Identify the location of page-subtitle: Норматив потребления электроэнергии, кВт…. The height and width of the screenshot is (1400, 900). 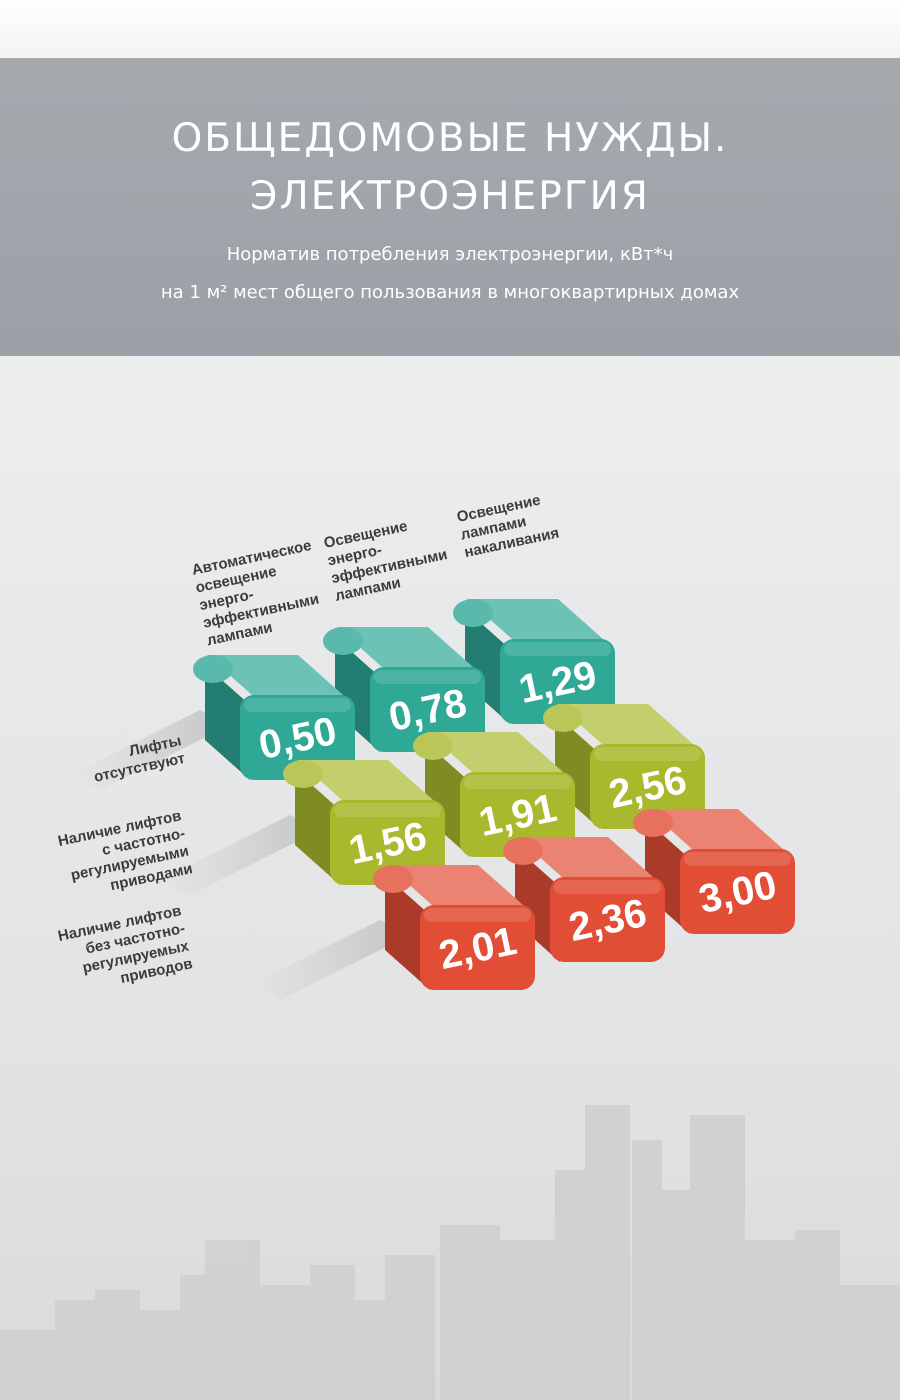
(450, 273).